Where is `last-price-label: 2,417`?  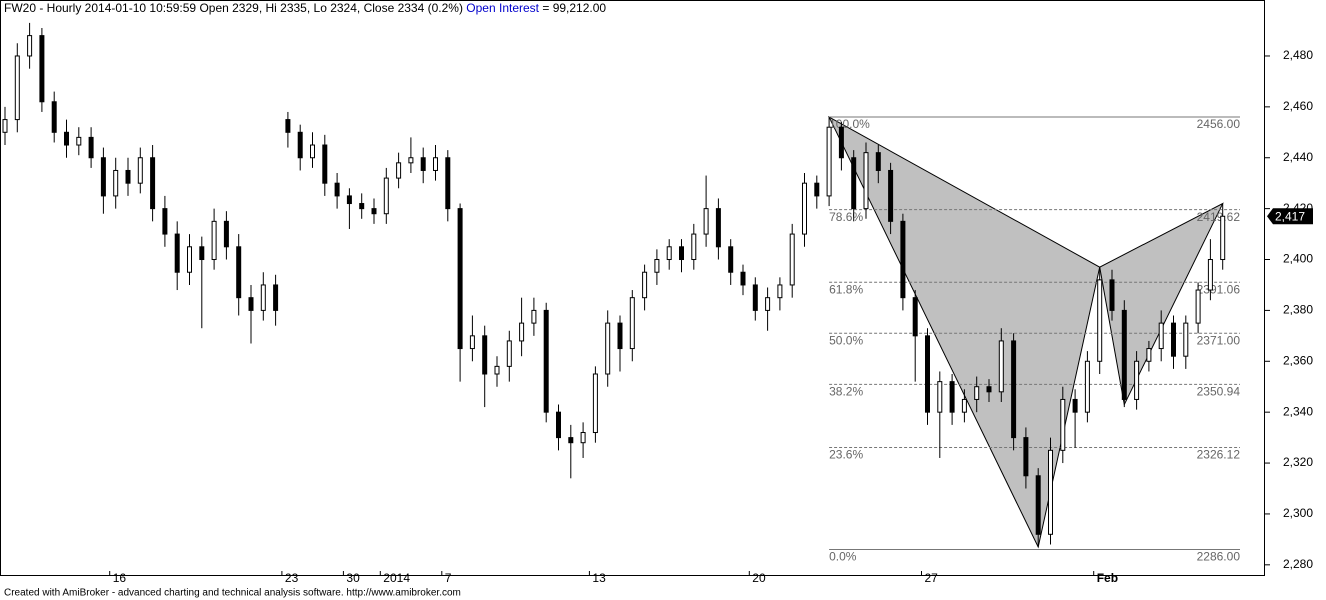
last-price-label: 2,417 is located at coordinates (1290, 216).